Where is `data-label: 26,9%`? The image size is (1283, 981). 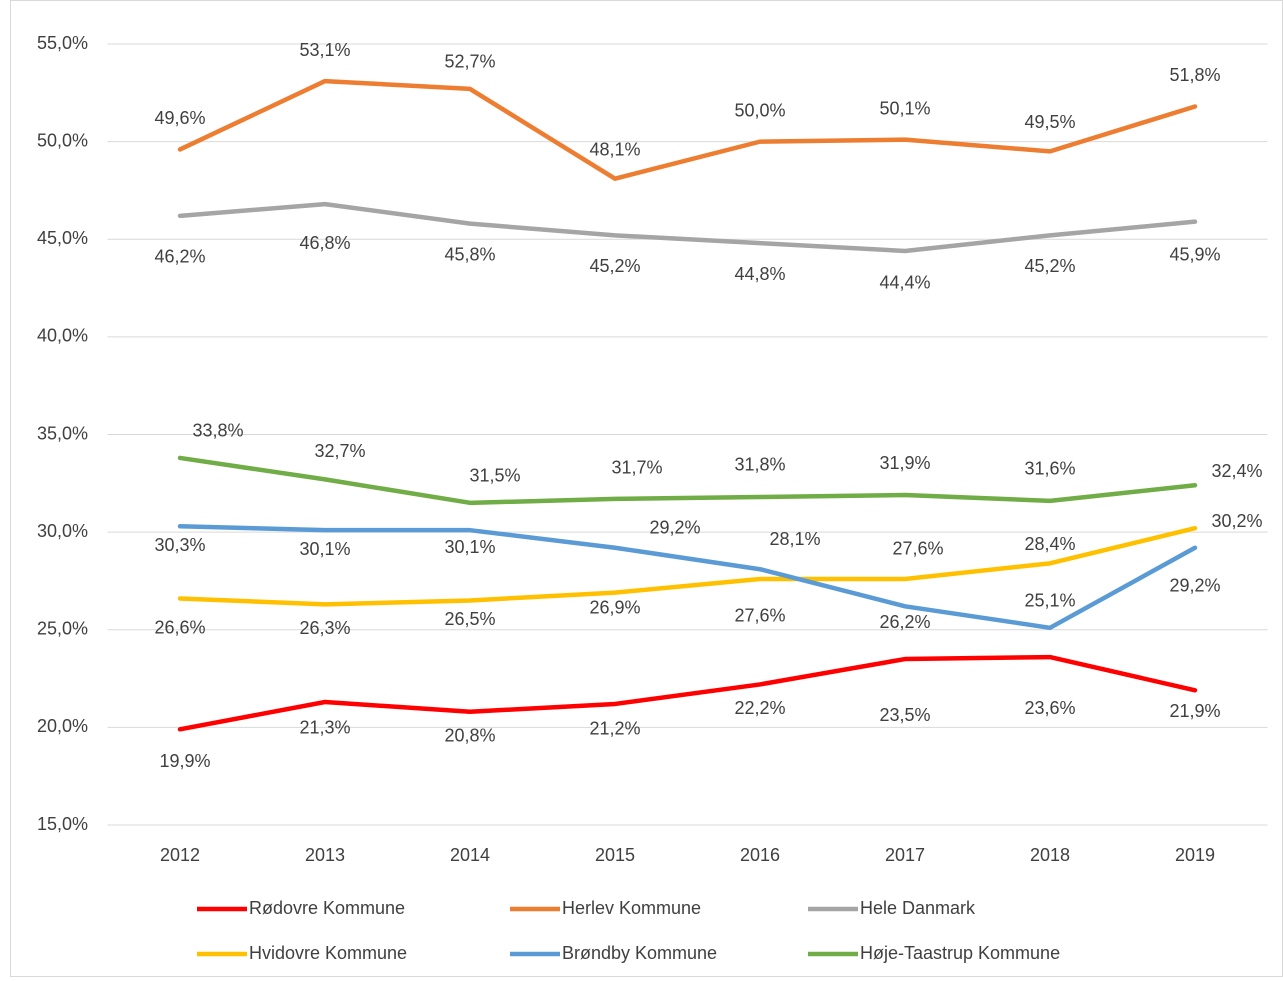
data-label: 26,9% is located at coordinates (614, 607).